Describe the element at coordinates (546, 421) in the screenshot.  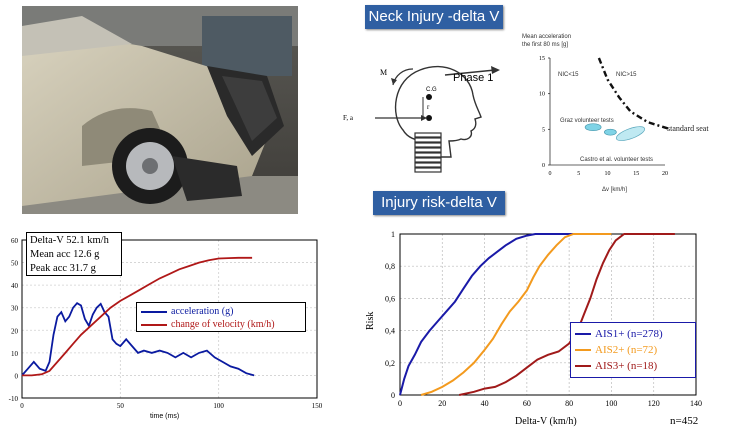
I see `risk-xlabel: Delta-V (km/h)` at that location.